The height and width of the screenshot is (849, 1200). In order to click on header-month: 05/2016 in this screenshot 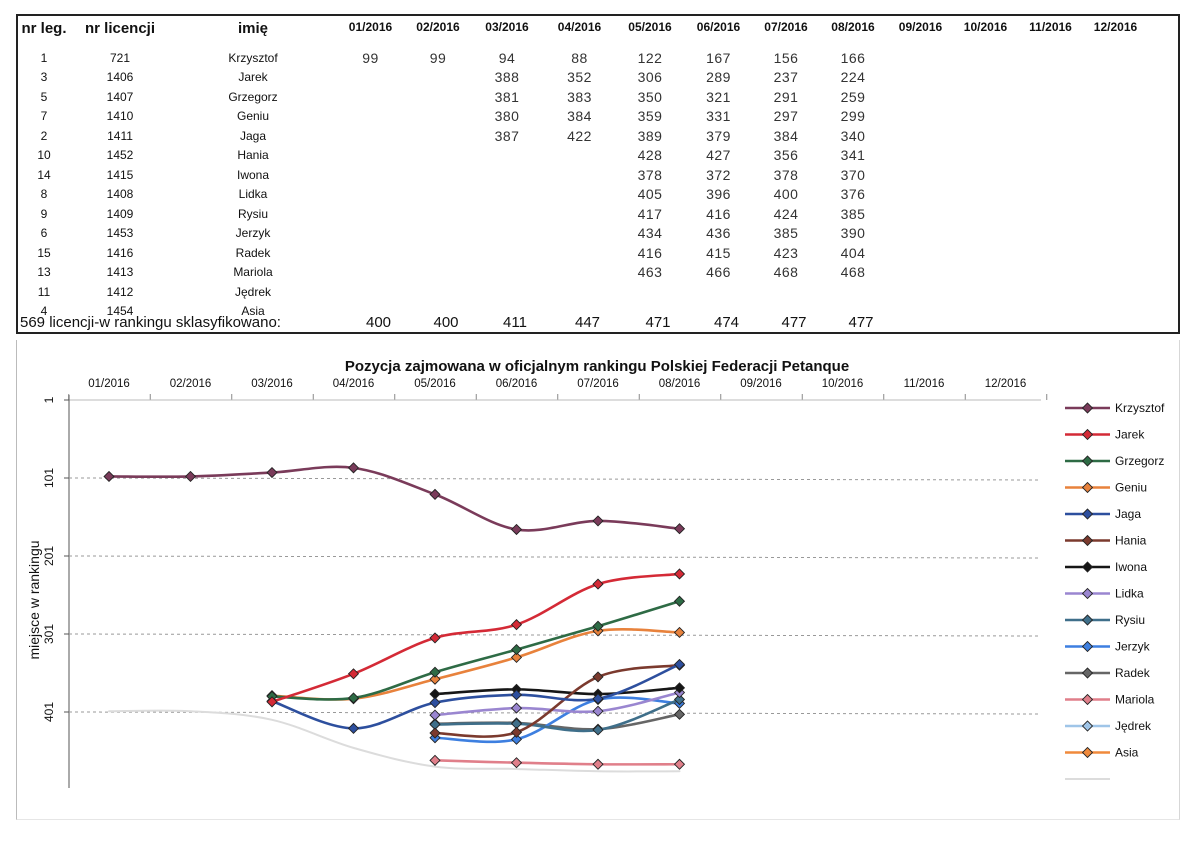, I will do `click(650, 27)`.